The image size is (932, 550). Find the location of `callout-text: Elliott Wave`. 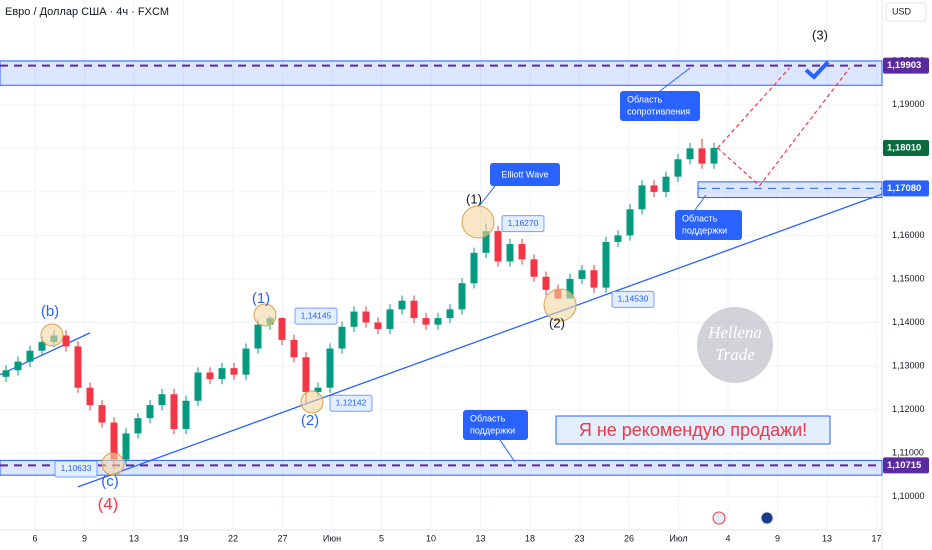

callout-text: Elliott Wave is located at coordinates (524, 174).